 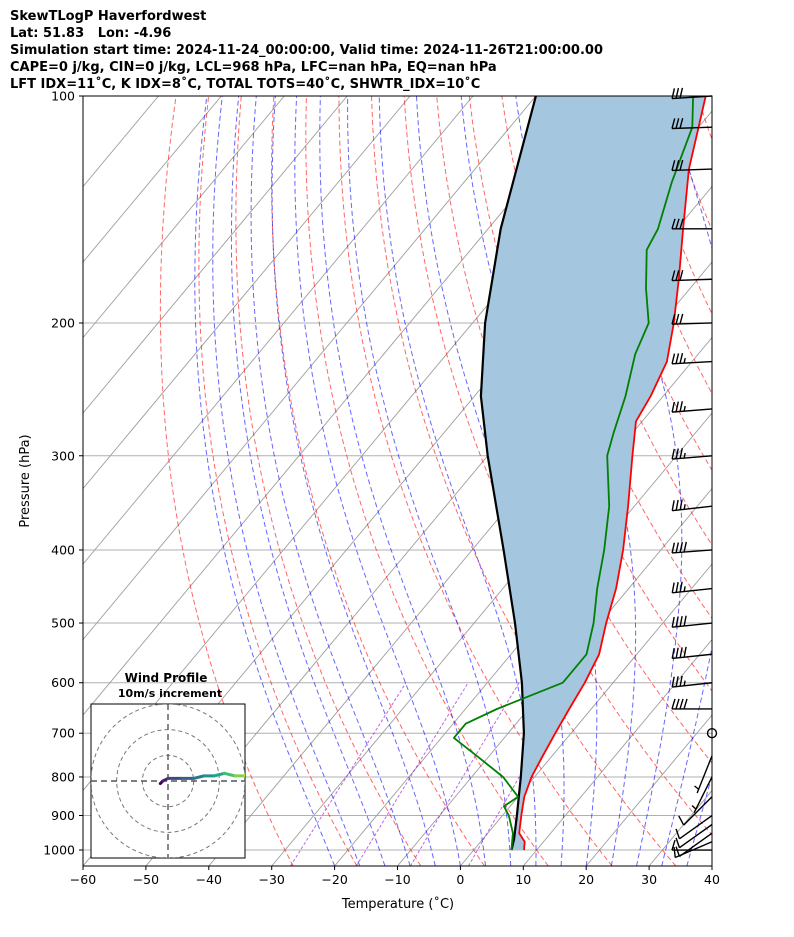 I want to click on hodograph-subtitle: 10m/s increment, so click(x=170, y=693).